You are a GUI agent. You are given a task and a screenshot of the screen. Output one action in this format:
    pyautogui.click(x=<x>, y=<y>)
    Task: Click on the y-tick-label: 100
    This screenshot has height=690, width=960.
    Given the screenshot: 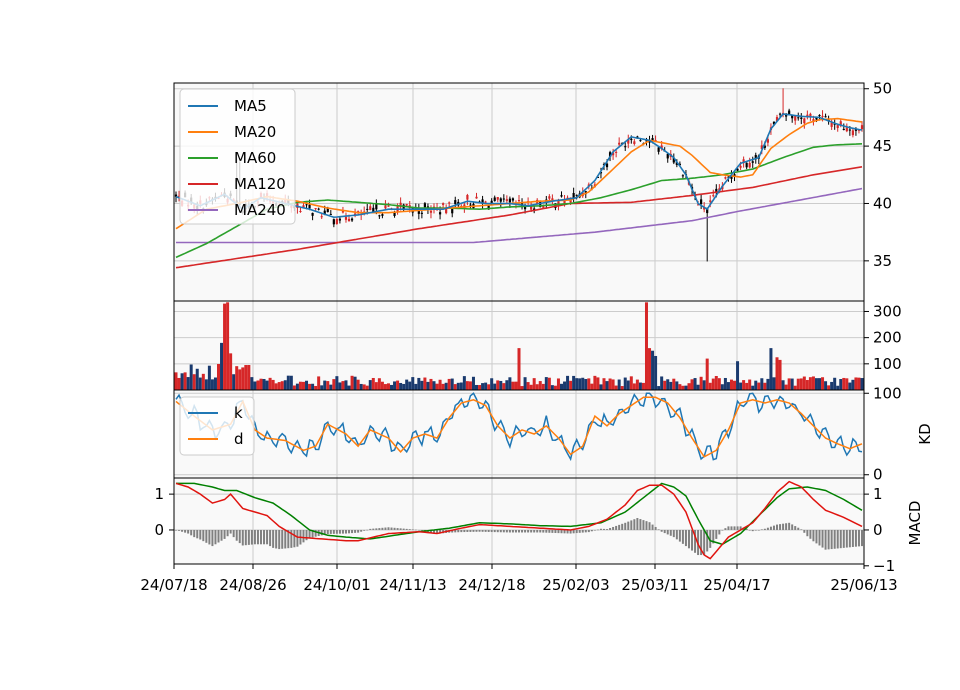 What is the action you would take?
    pyautogui.click(x=887, y=364)
    